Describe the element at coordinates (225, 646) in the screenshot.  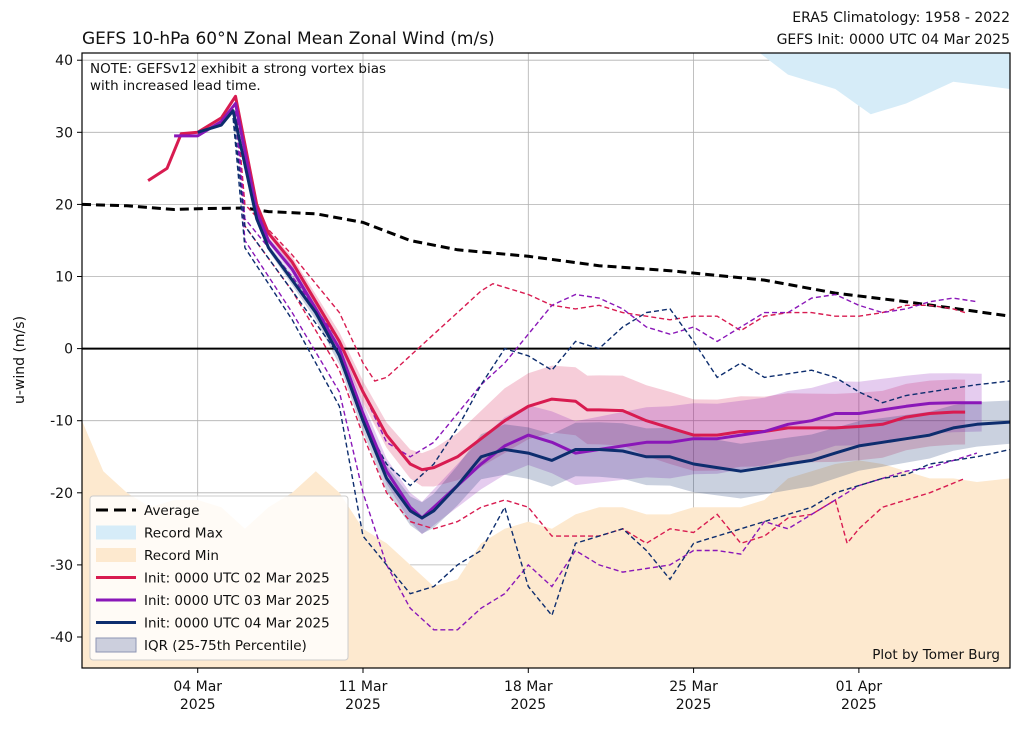
I see `legend-label: IQR (25-75th Percentile)` at that location.